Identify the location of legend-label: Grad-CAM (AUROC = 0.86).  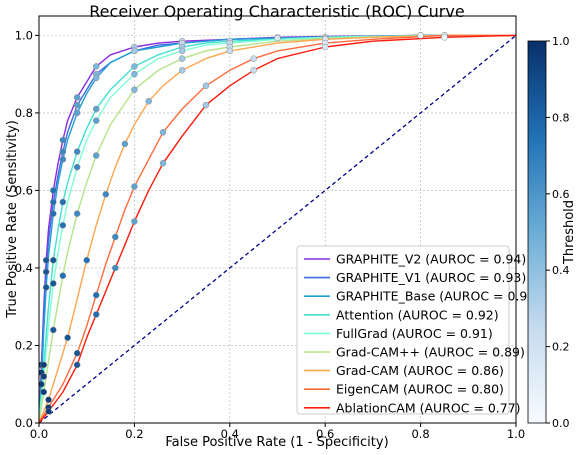
(420, 370).